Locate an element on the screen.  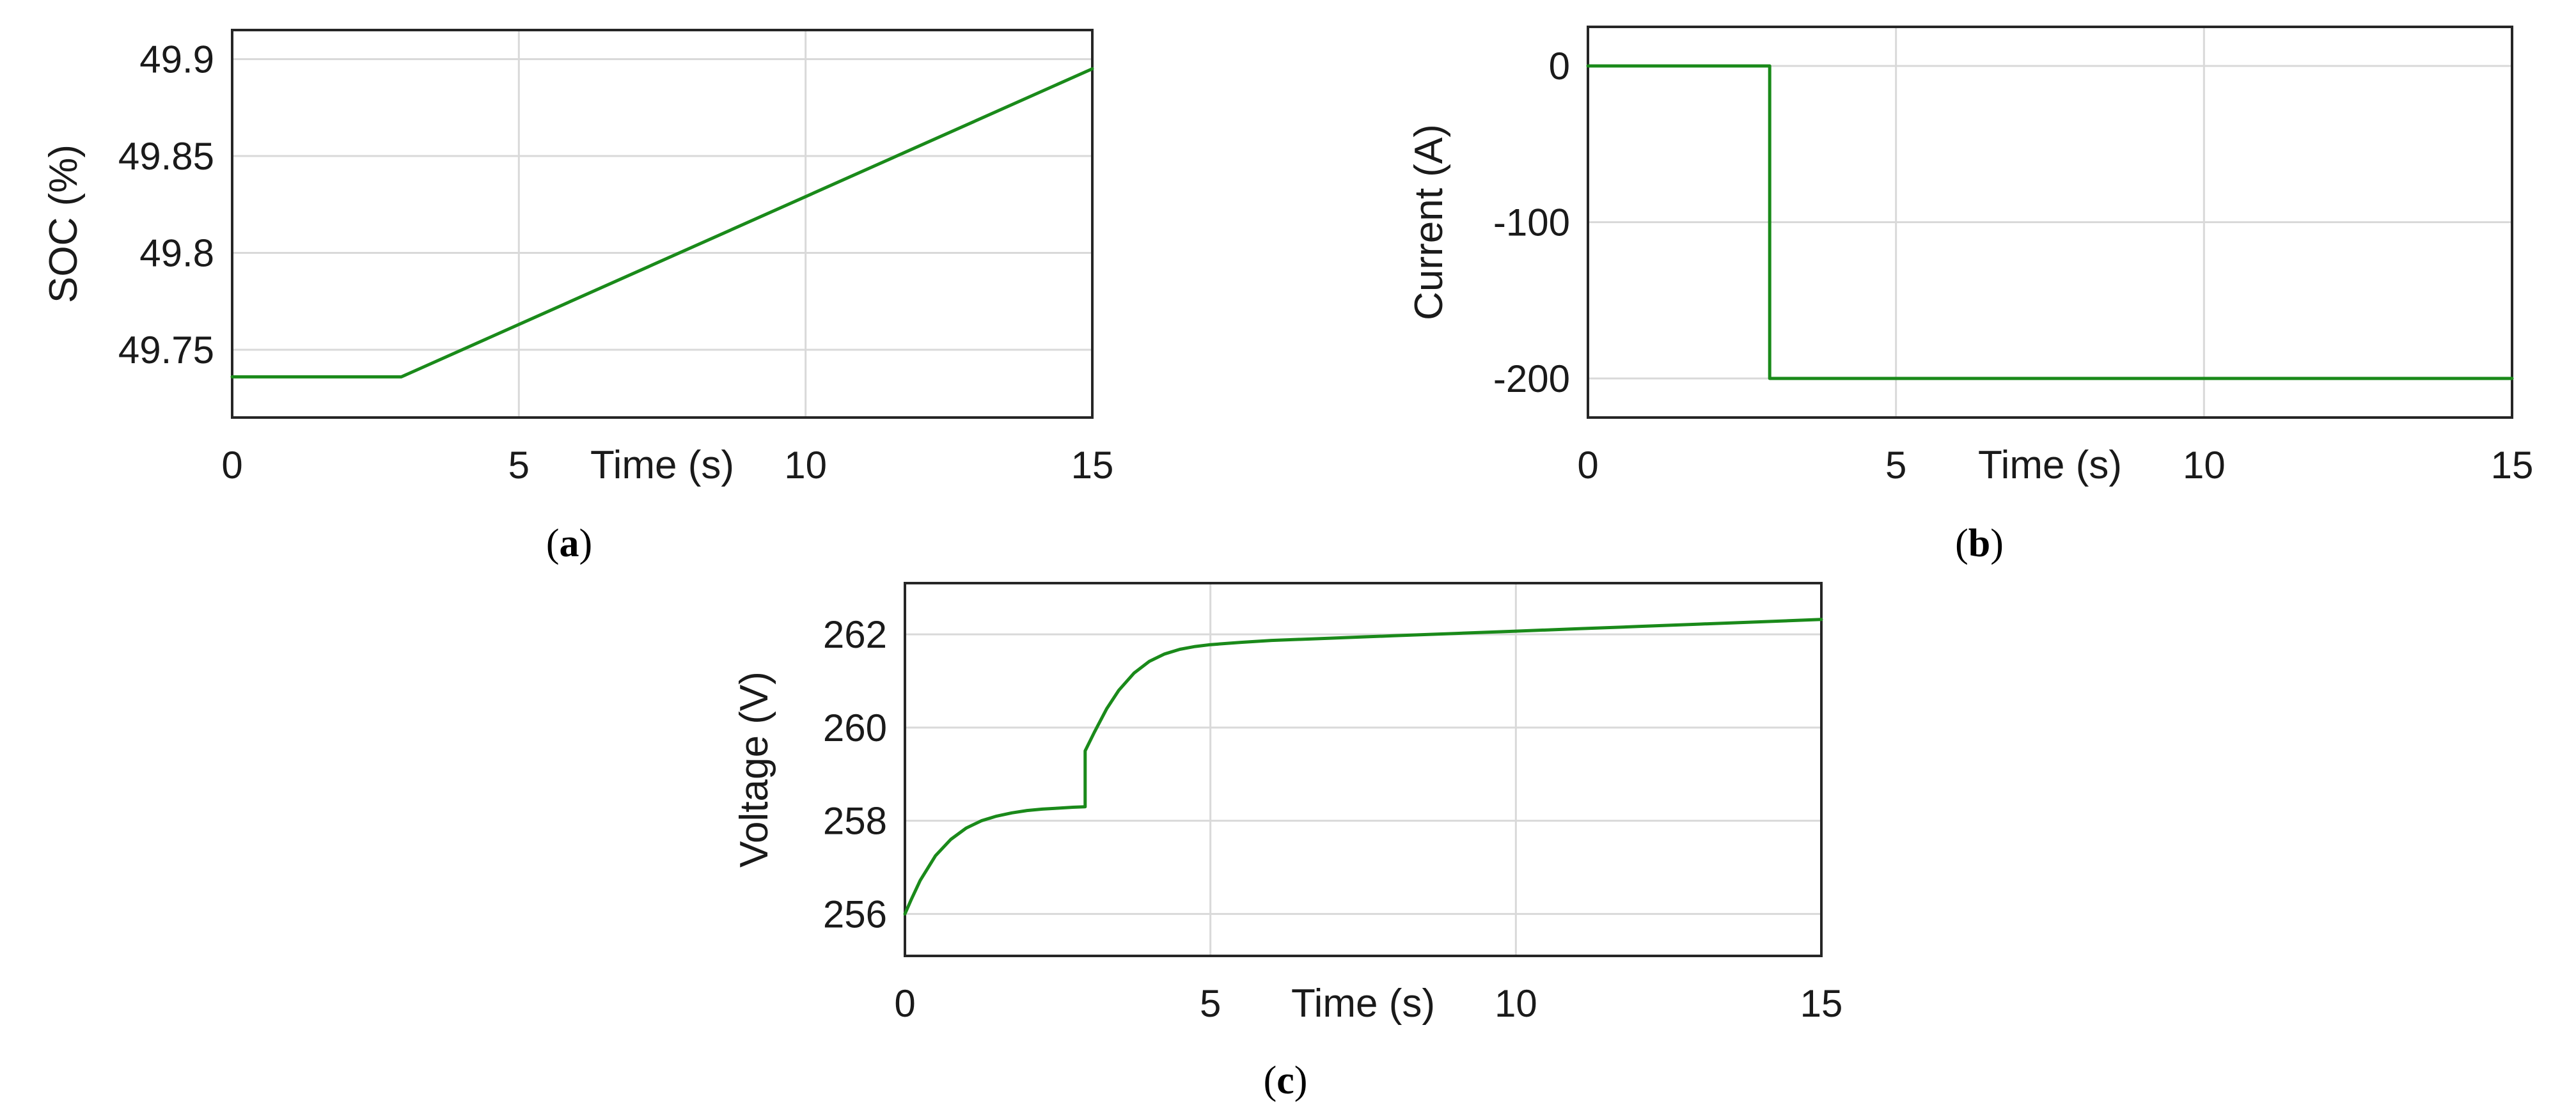
panel-a-caption-letter: a is located at coordinates (569, 543).